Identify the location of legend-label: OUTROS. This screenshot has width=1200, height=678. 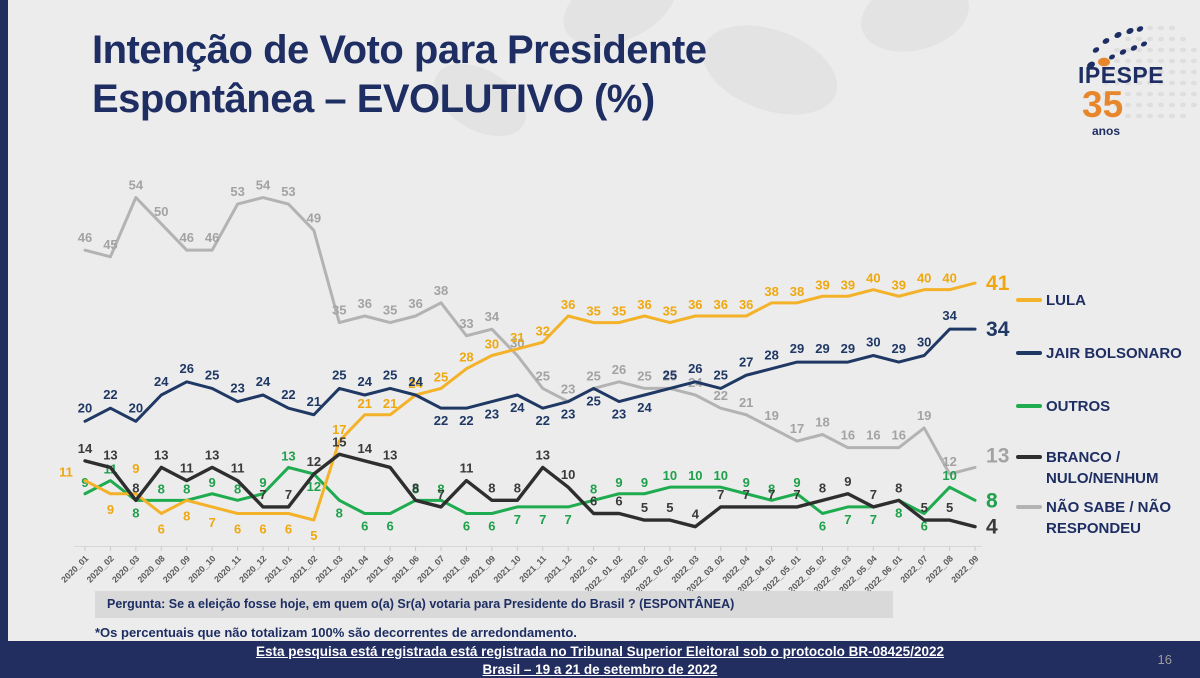
(1078, 406).